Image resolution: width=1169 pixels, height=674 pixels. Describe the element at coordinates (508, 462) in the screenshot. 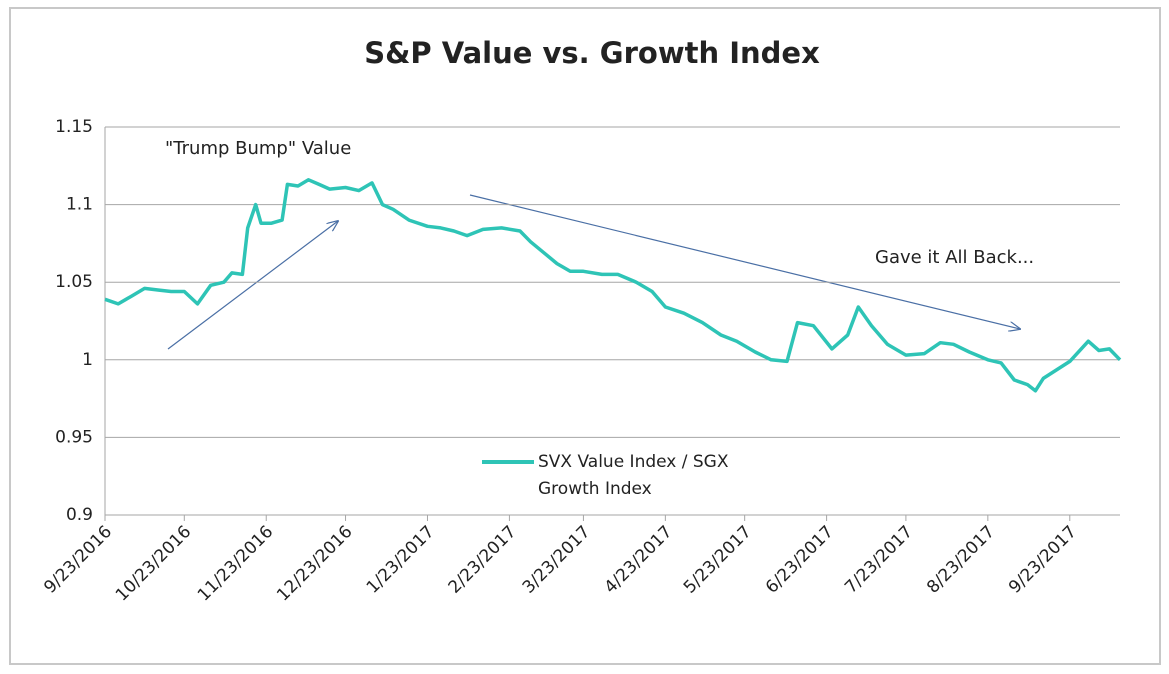

I see `legend-swatch` at that location.